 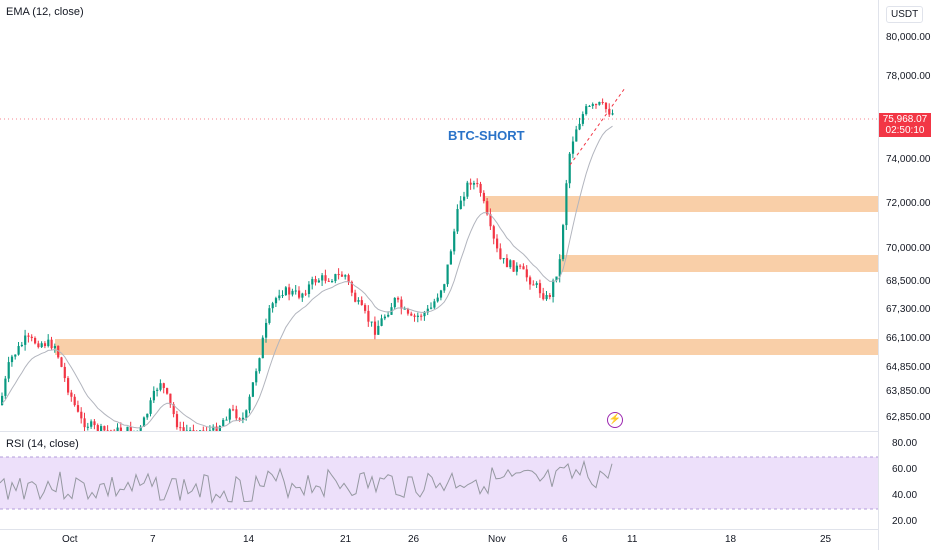 I want to click on price-label: 72,000.00, so click(x=908, y=203).